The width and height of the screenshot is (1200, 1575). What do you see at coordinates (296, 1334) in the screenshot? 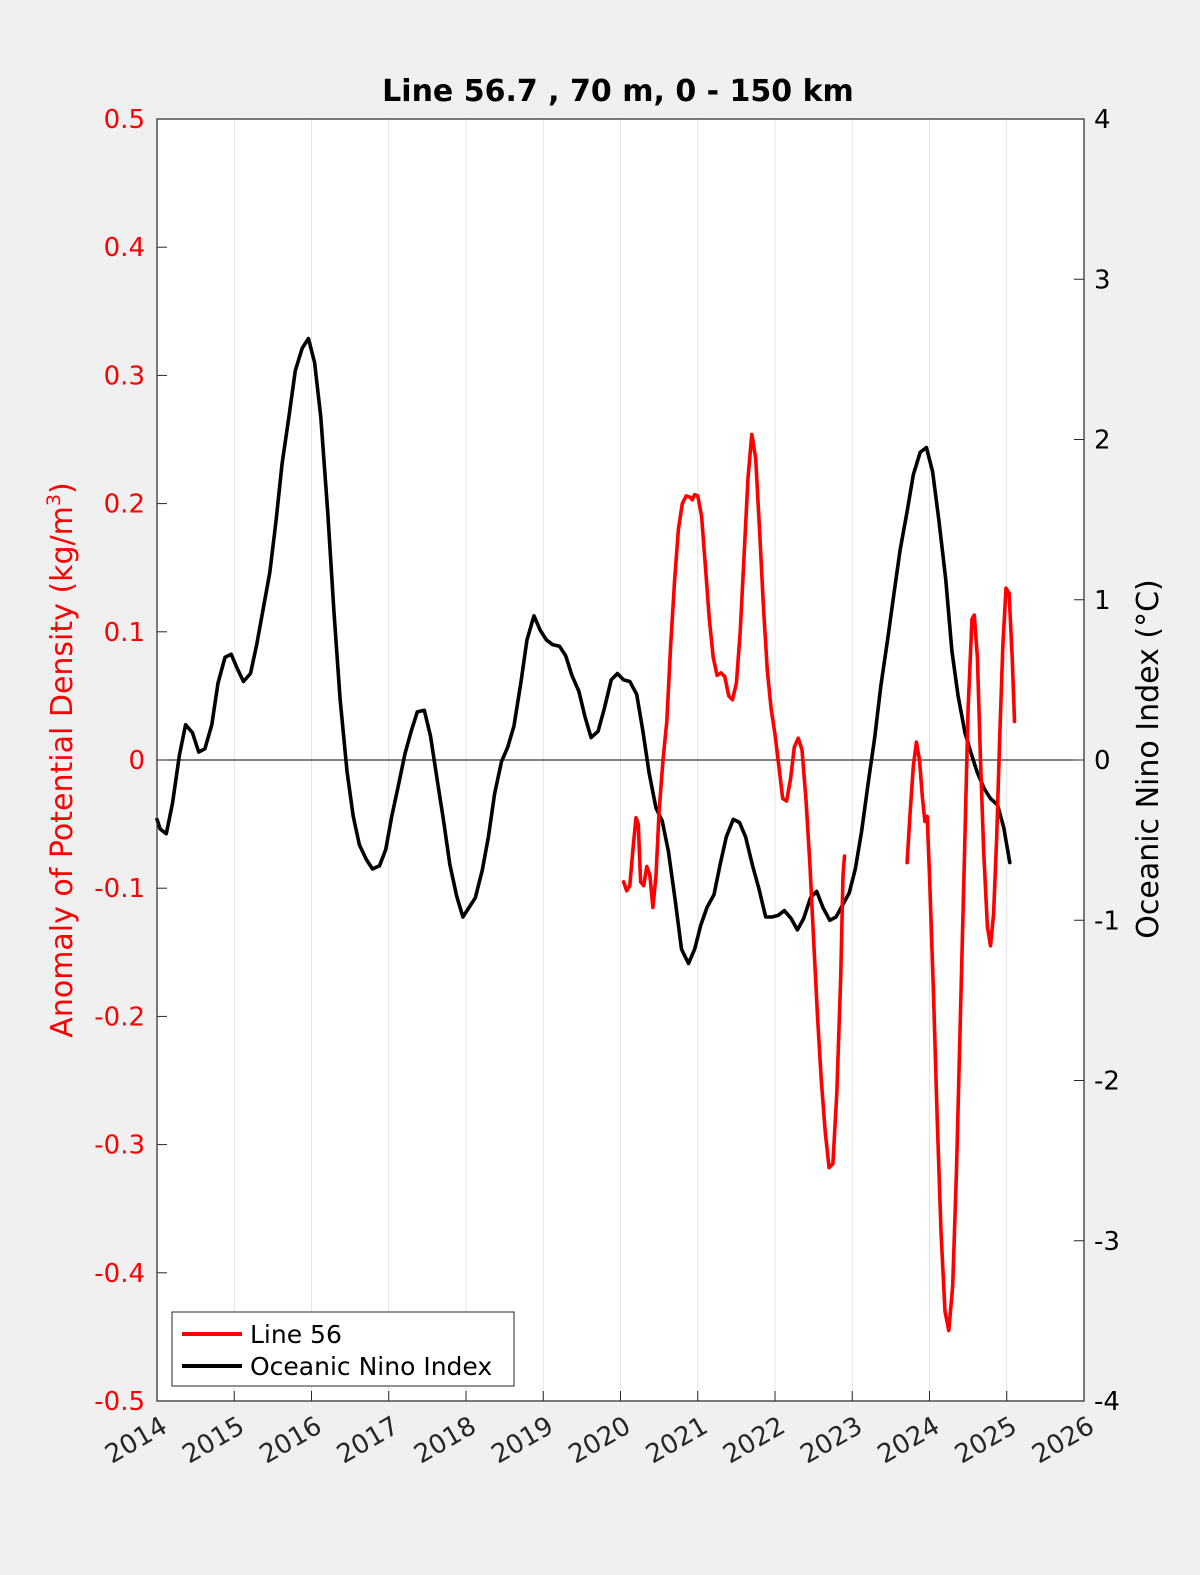
I see `legend-label-line-56: Line 56` at bounding box center [296, 1334].